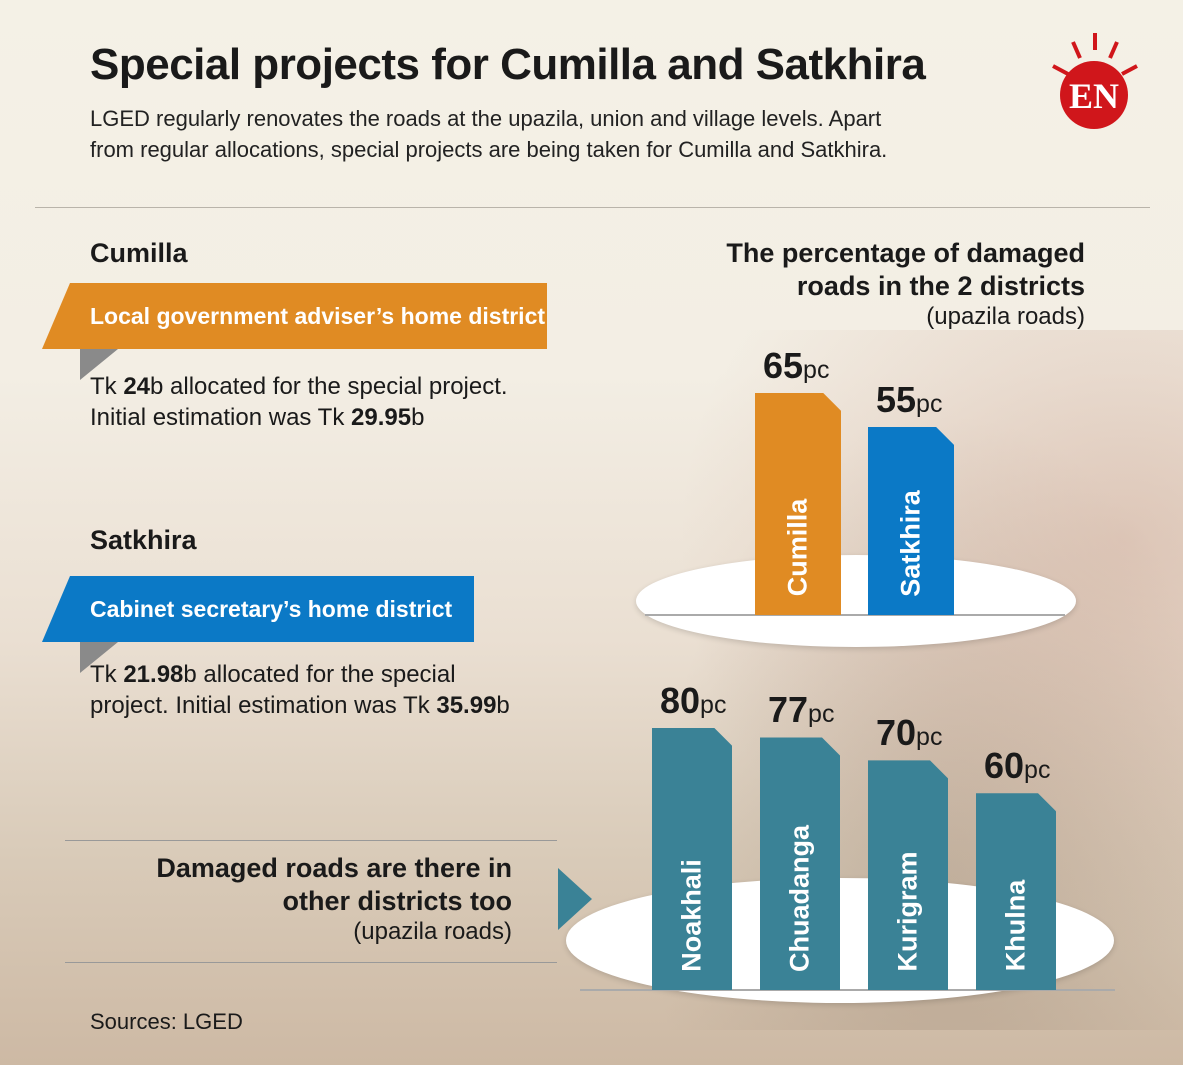  I want to click on bar-cumilla: Cumilla, so click(798, 504).